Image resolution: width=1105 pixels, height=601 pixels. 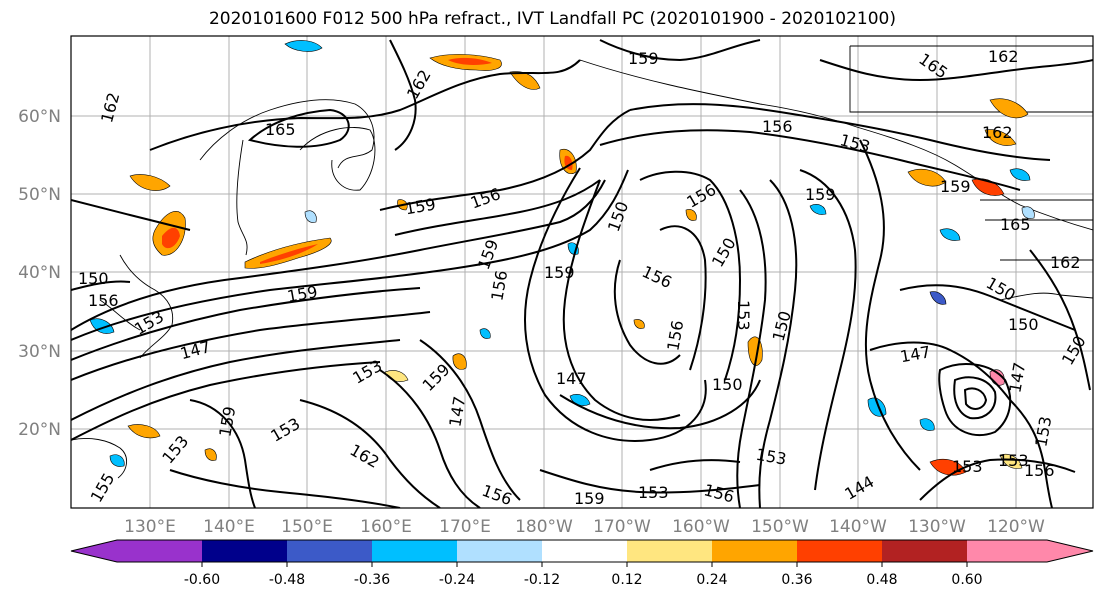 What do you see at coordinates (372, 580) in the screenshot?
I see `colorbar-tick-label: -0.36` at bounding box center [372, 580].